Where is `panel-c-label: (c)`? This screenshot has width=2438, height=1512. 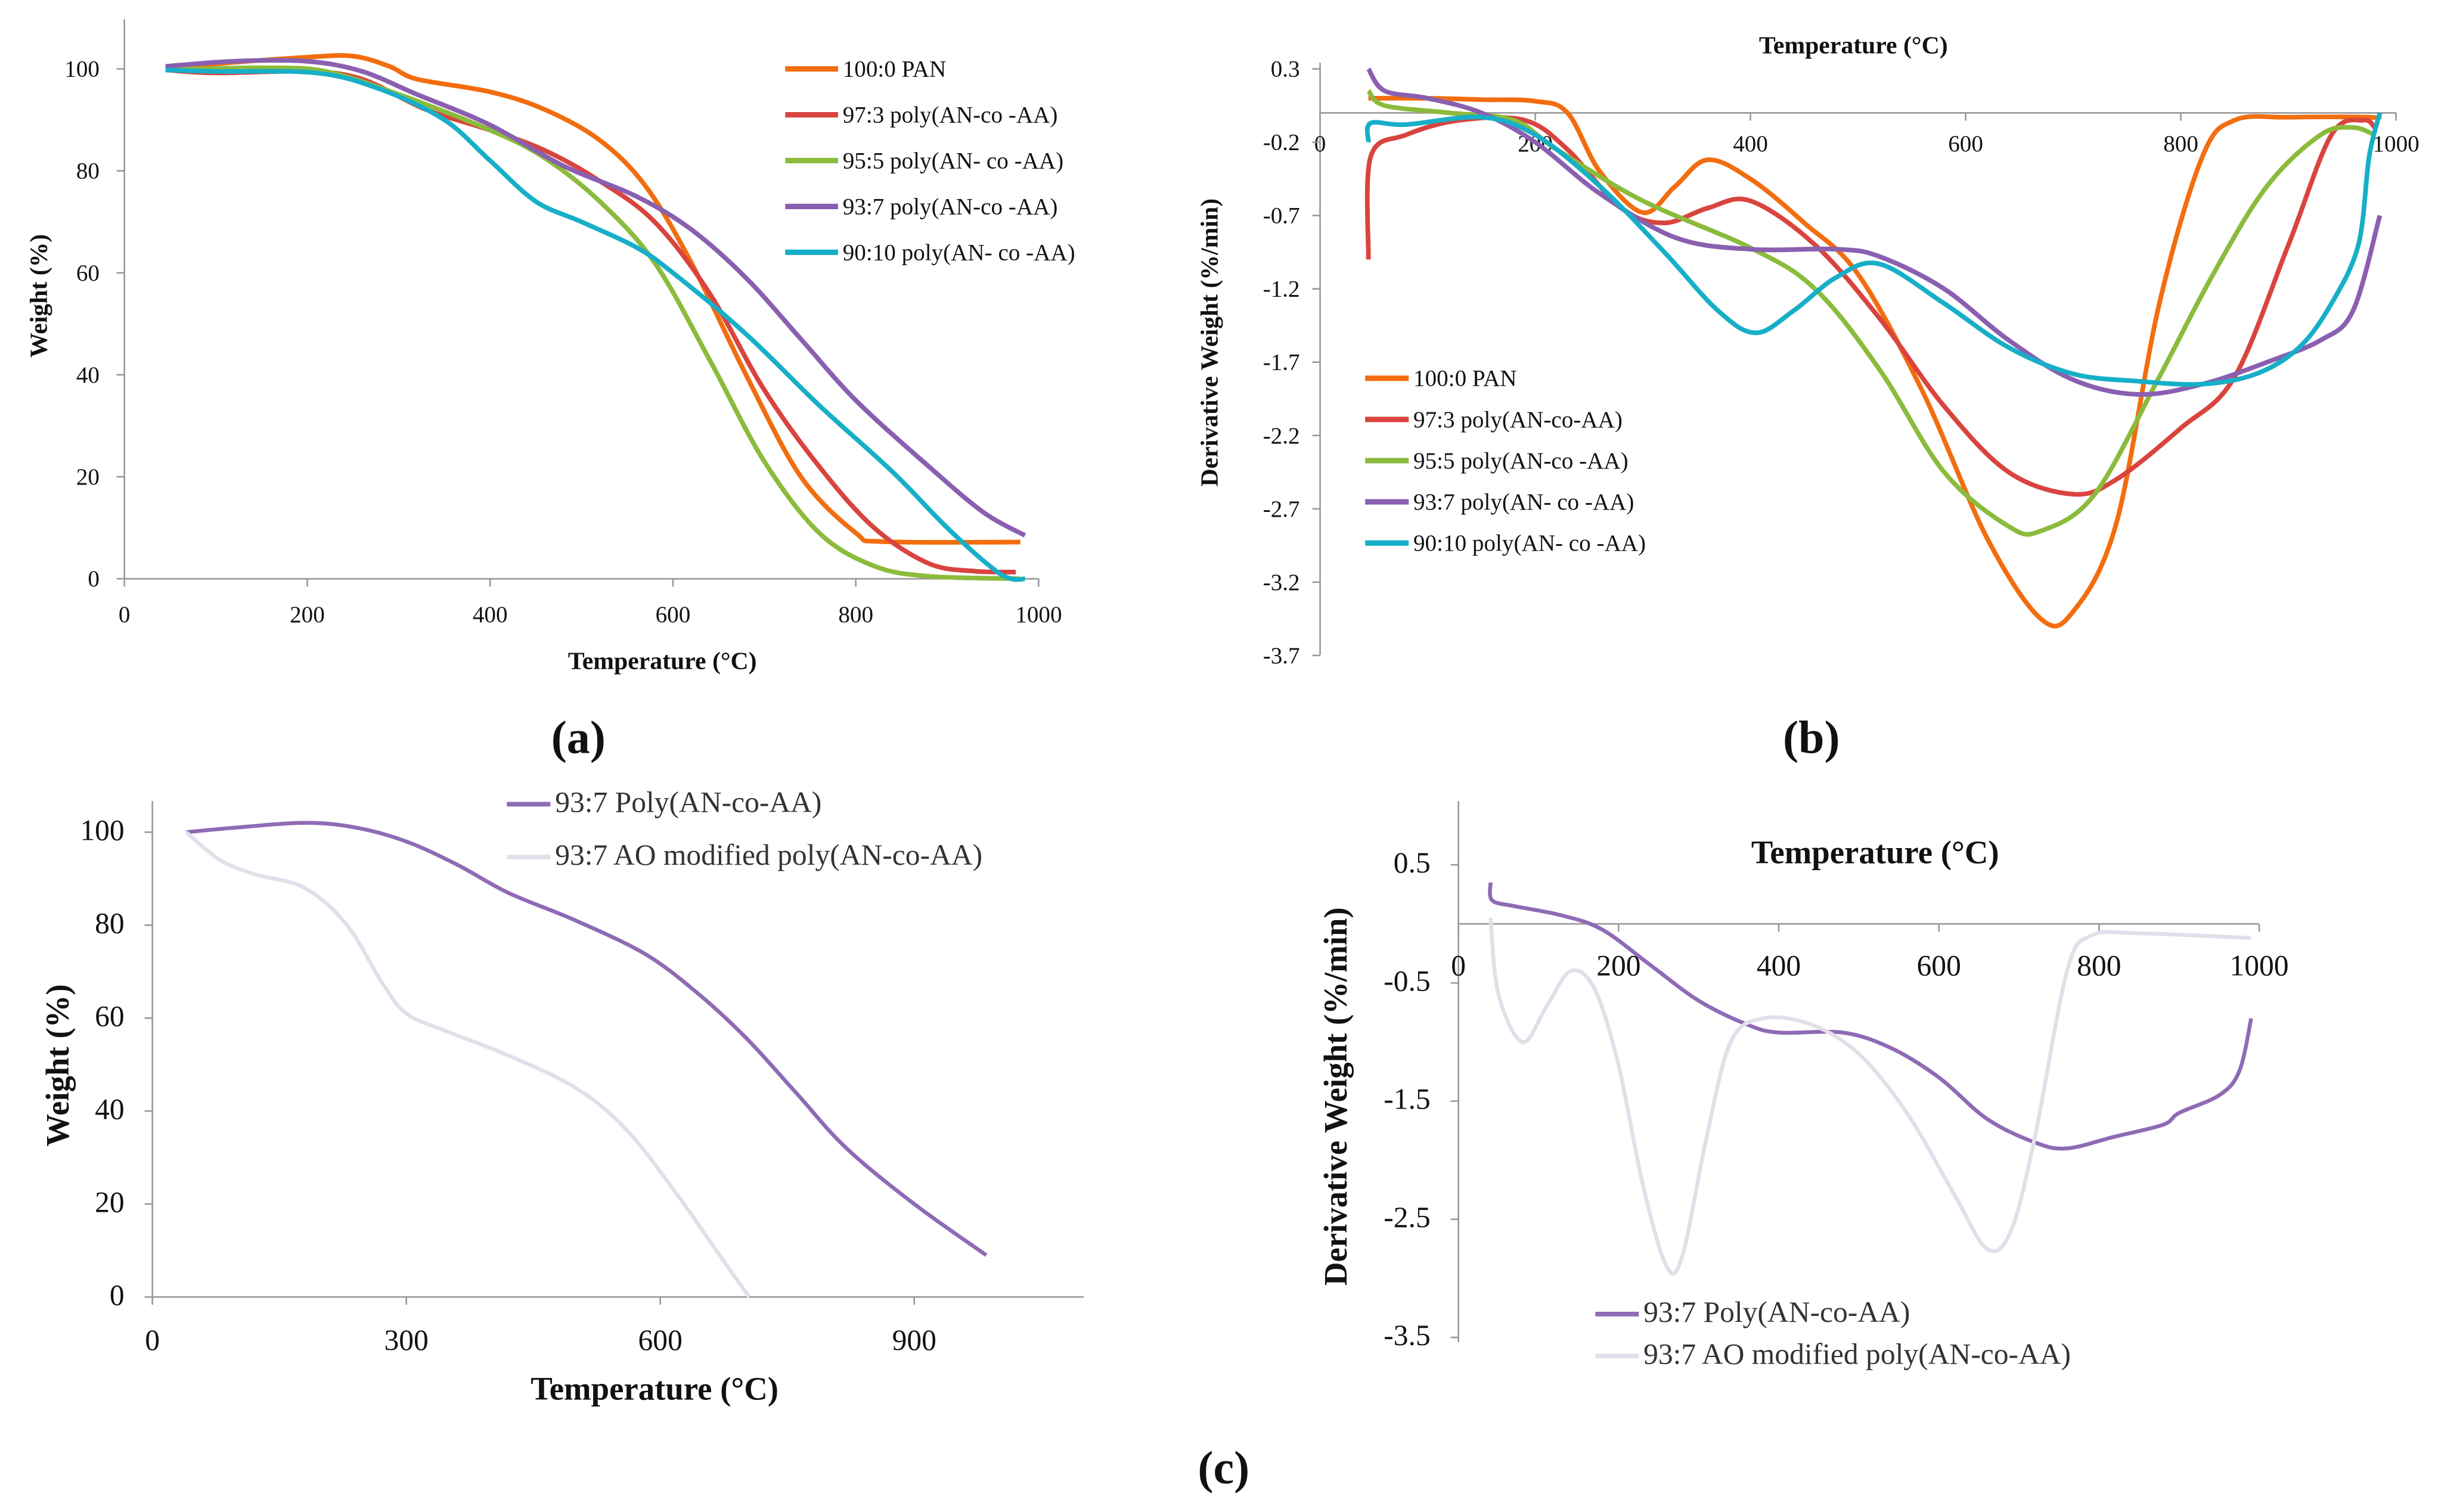
panel-c-label: (c) is located at coordinates (1223, 1468).